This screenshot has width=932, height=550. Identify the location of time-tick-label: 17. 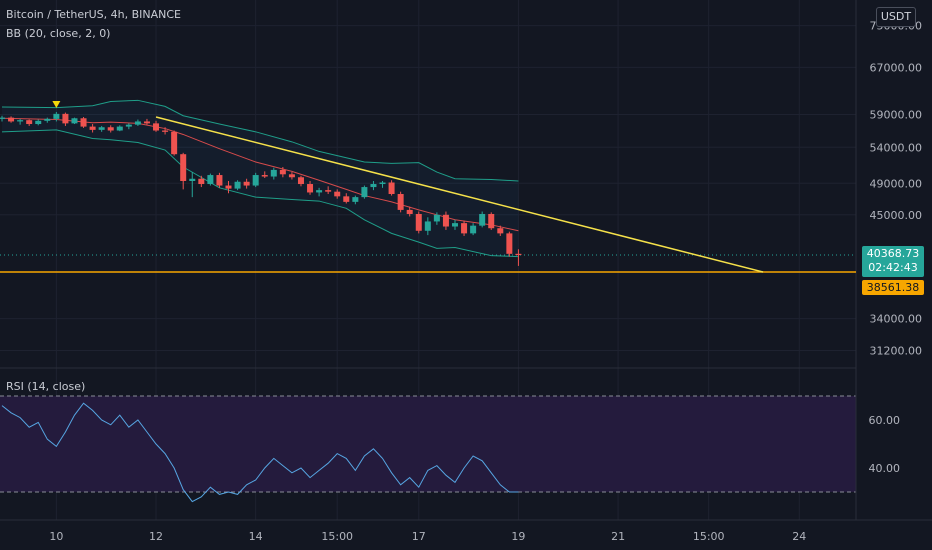
(419, 536).